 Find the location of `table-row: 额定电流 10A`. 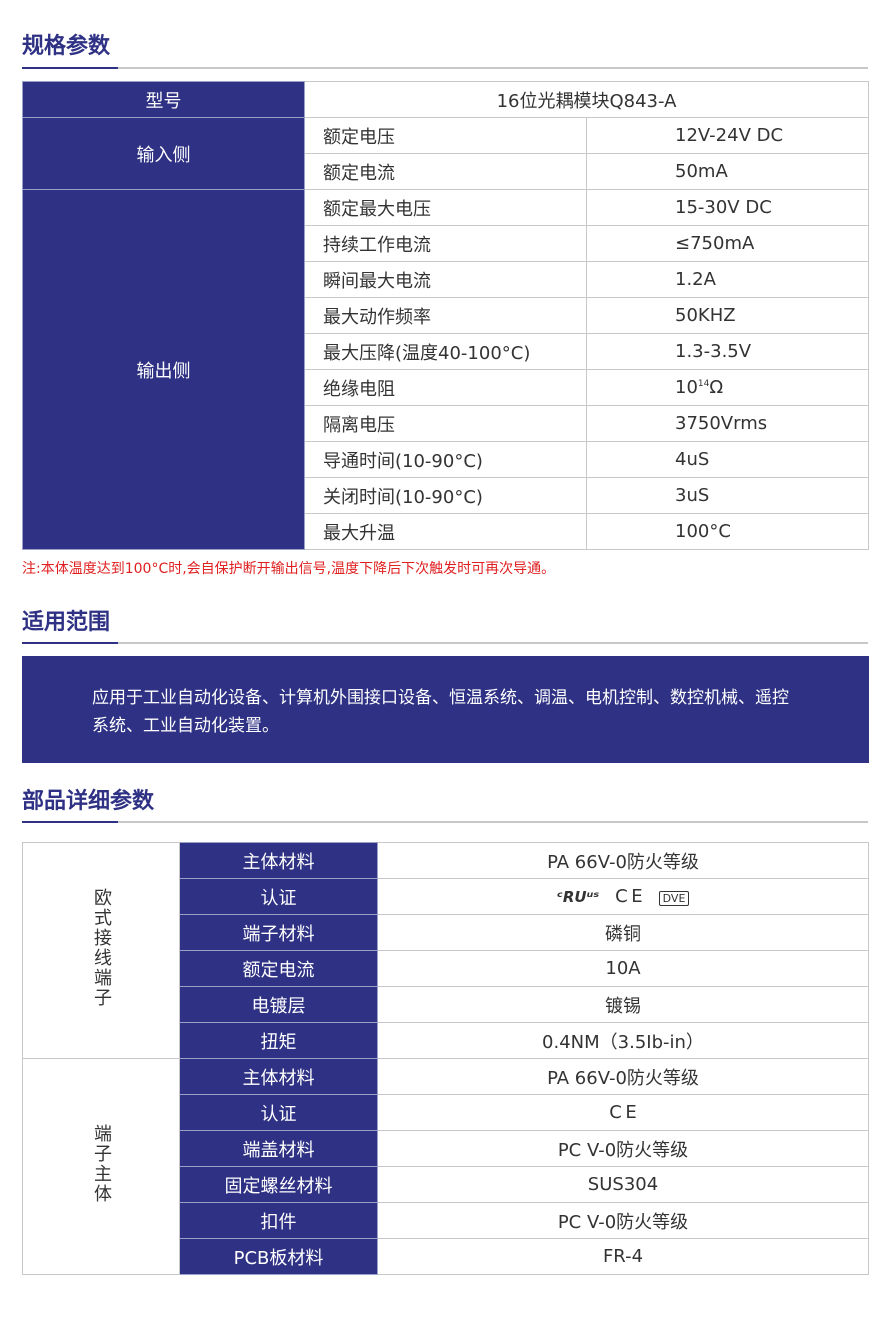

table-row: 额定电流 10A is located at coordinates (446, 968).